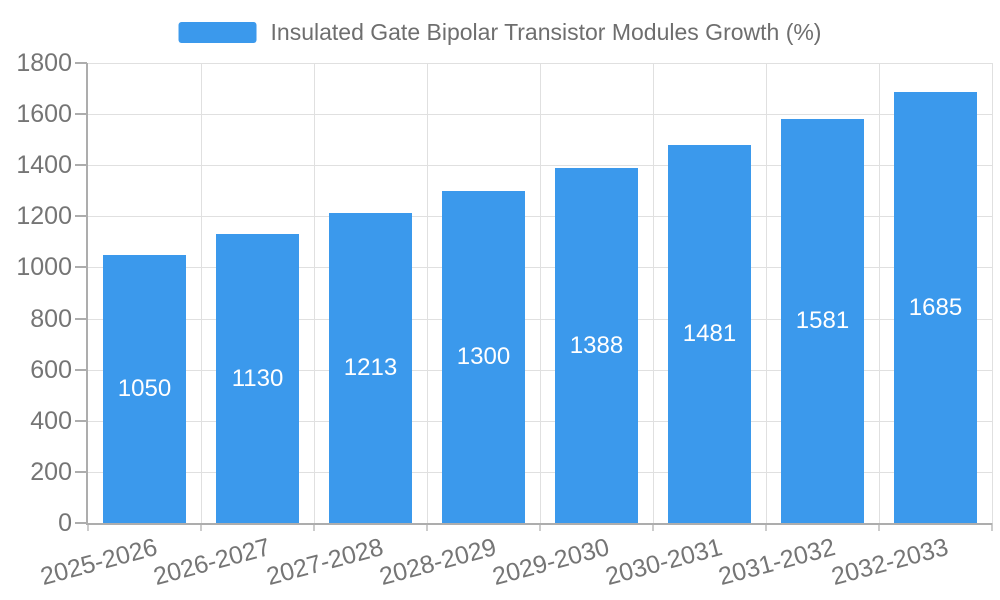 Image resolution: width=1000 pixels, height=600 pixels. What do you see at coordinates (44, 63) in the screenshot?
I see `y-tick-label: 1800` at bounding box center [44, 63].